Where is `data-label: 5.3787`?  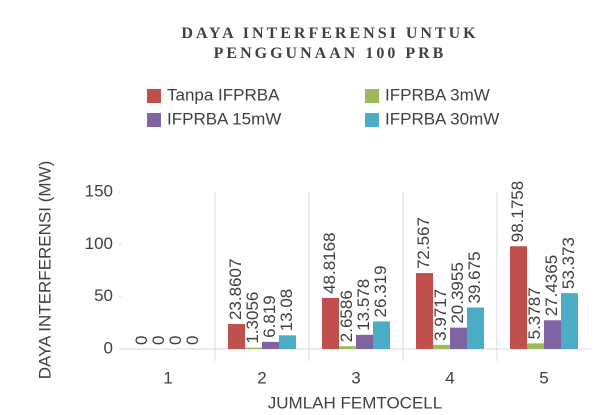
data-label: 5.3787 is located at coordinates (534, 313).